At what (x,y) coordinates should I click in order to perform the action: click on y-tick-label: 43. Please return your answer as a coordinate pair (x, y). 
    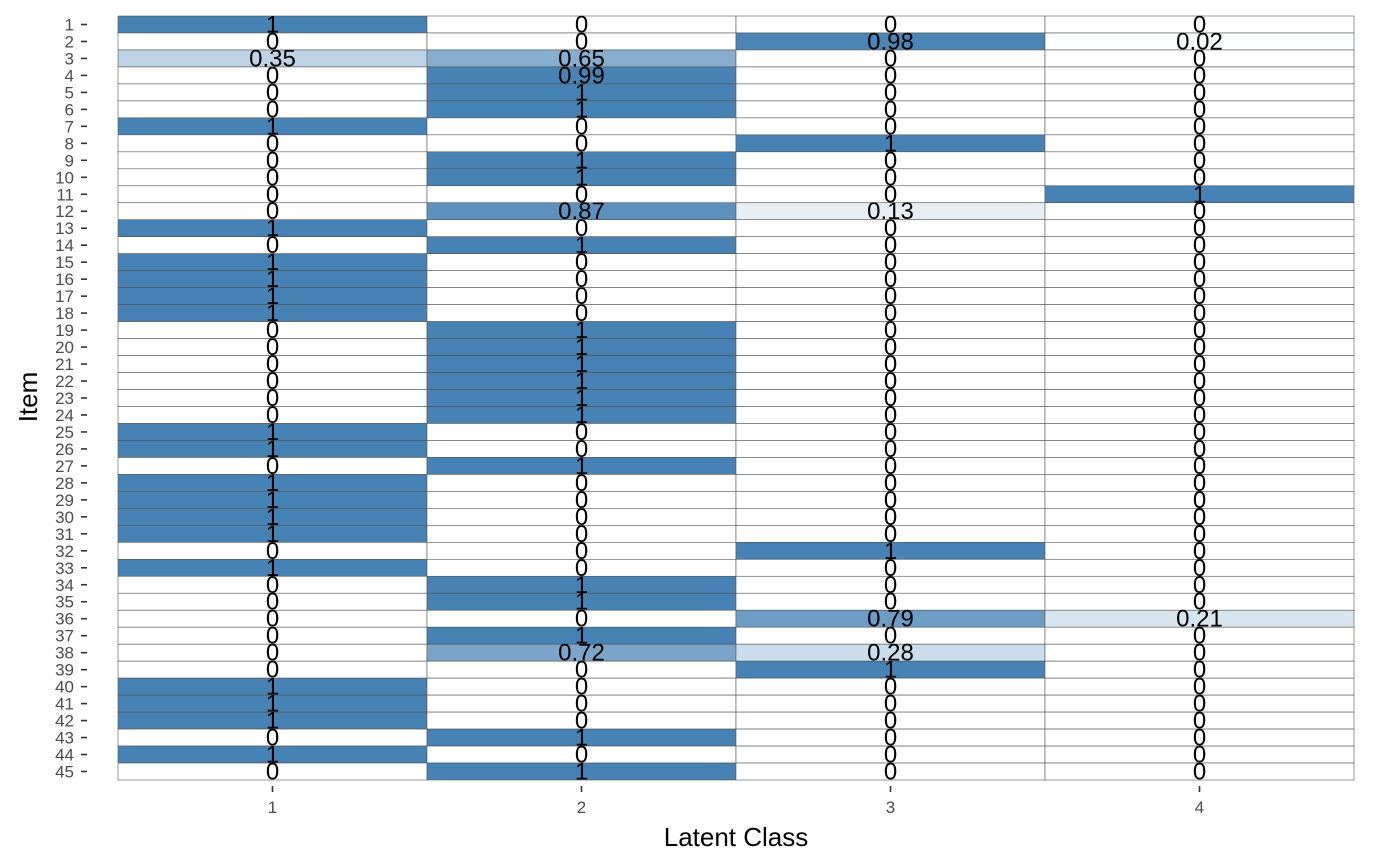
    Looking at the image, I should click on (64, 738).